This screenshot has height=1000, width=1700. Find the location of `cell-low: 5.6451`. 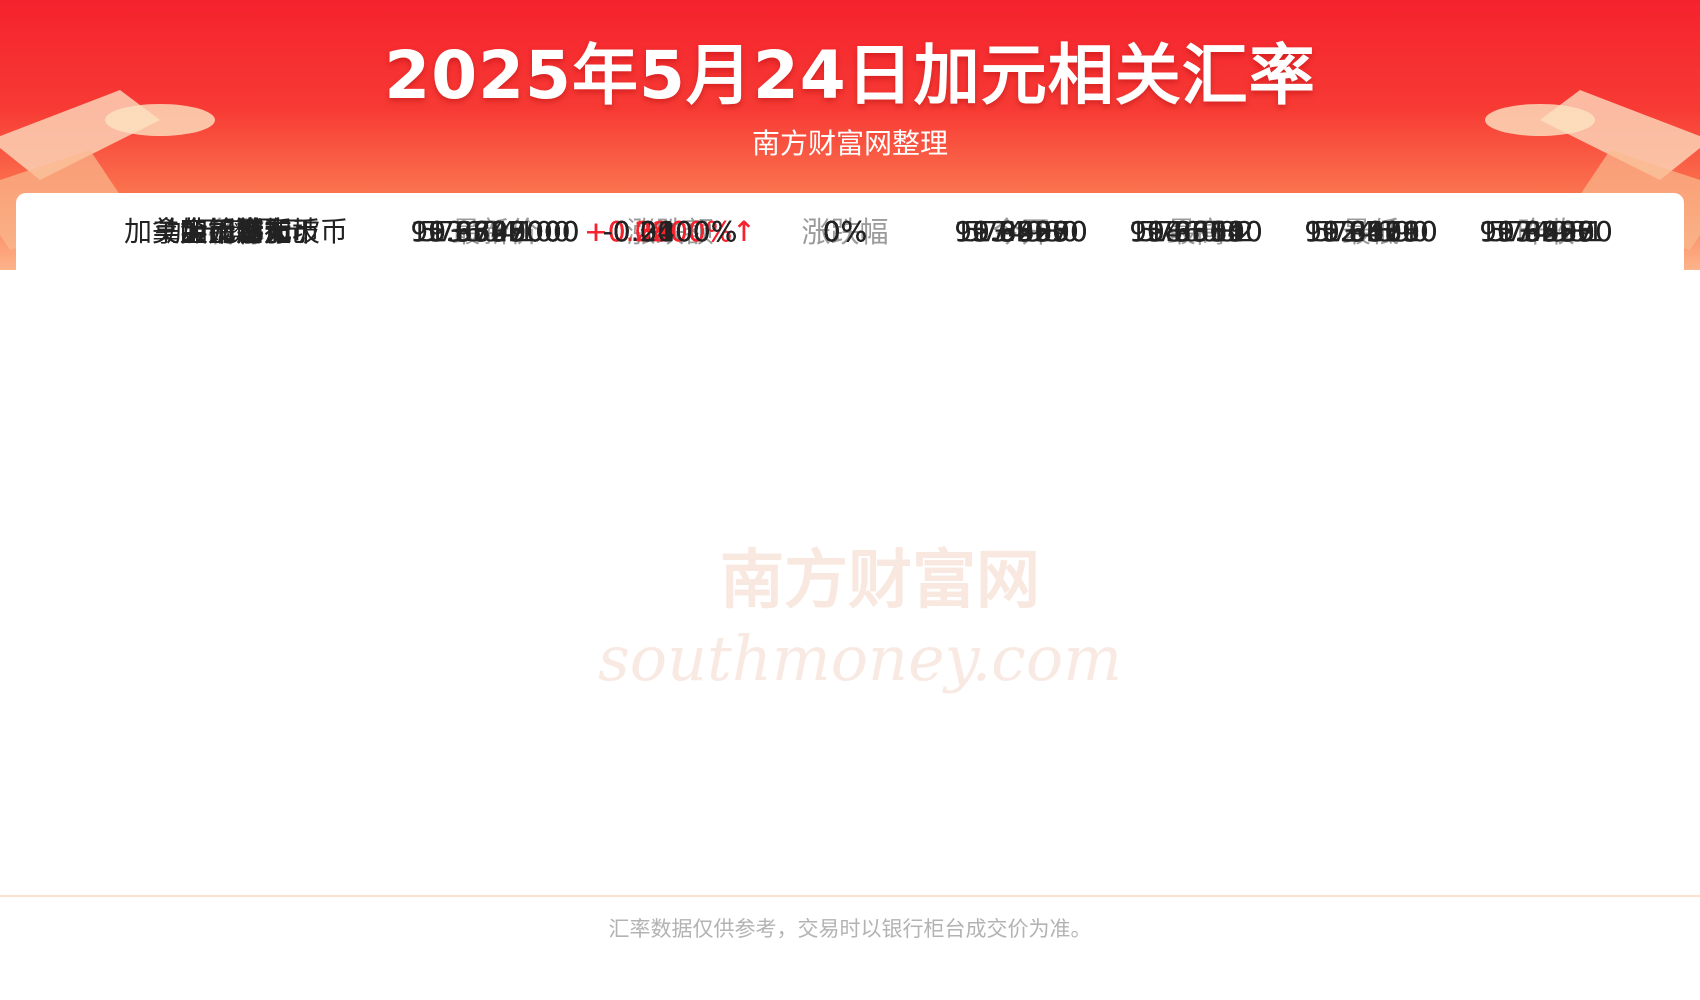

cell-low: 5.6451 is located at coordinates (1371, 231).